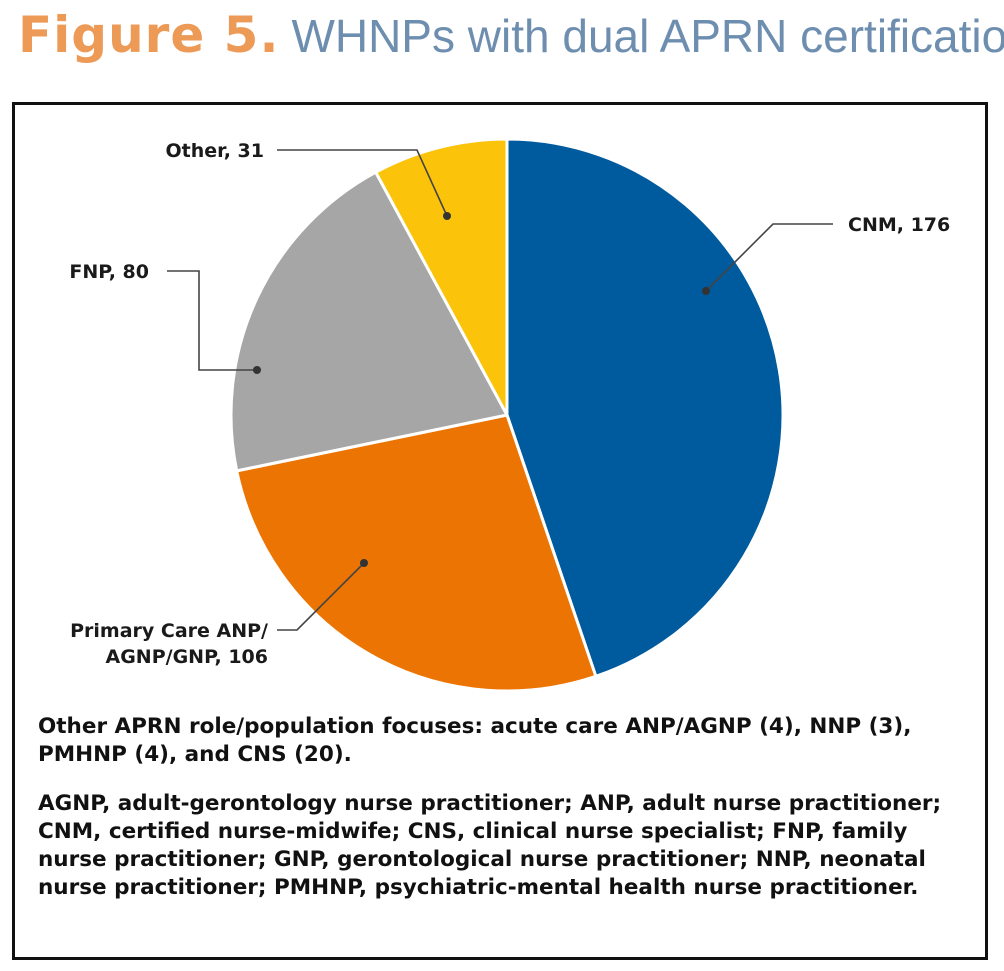  What do you see at coordinates (215, 151) in the screenshot?
I see `callout-label-other: Other, 31` at bounding box center [215, 151].